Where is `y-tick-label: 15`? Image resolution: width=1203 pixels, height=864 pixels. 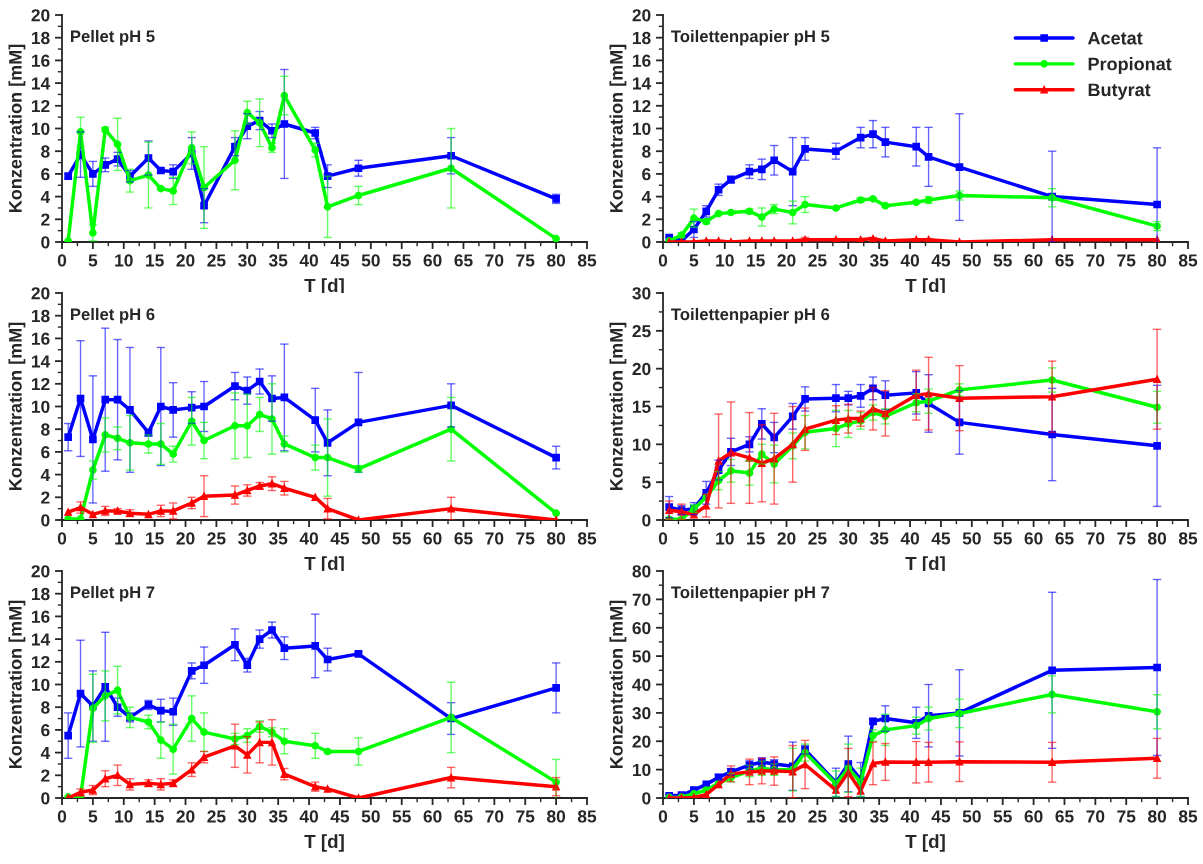 y-tick-label: 15 is located at coordinates (641, 406).